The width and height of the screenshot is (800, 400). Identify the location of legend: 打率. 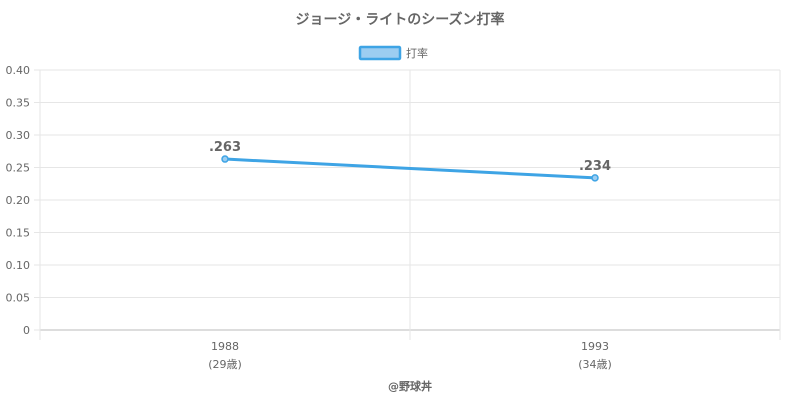
(393, 53).